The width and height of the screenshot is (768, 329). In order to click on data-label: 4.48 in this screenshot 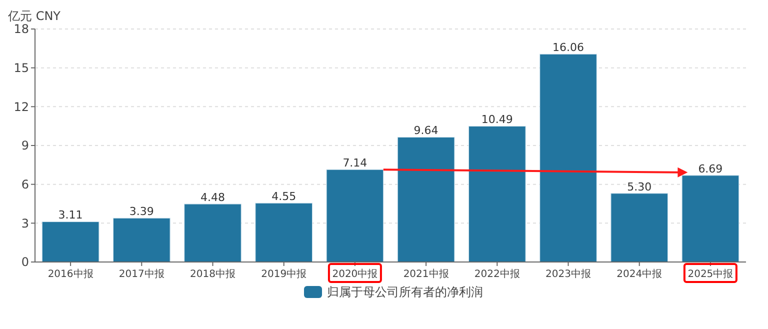, I will do `click(212, 197)`.